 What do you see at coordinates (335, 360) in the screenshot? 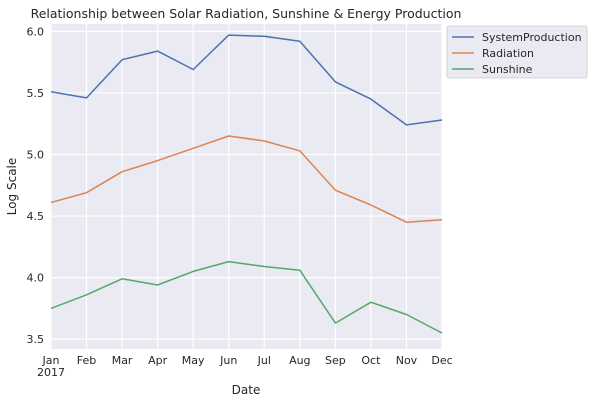
I see `x-tick-label: Sep` at bounding box center [335, 360].